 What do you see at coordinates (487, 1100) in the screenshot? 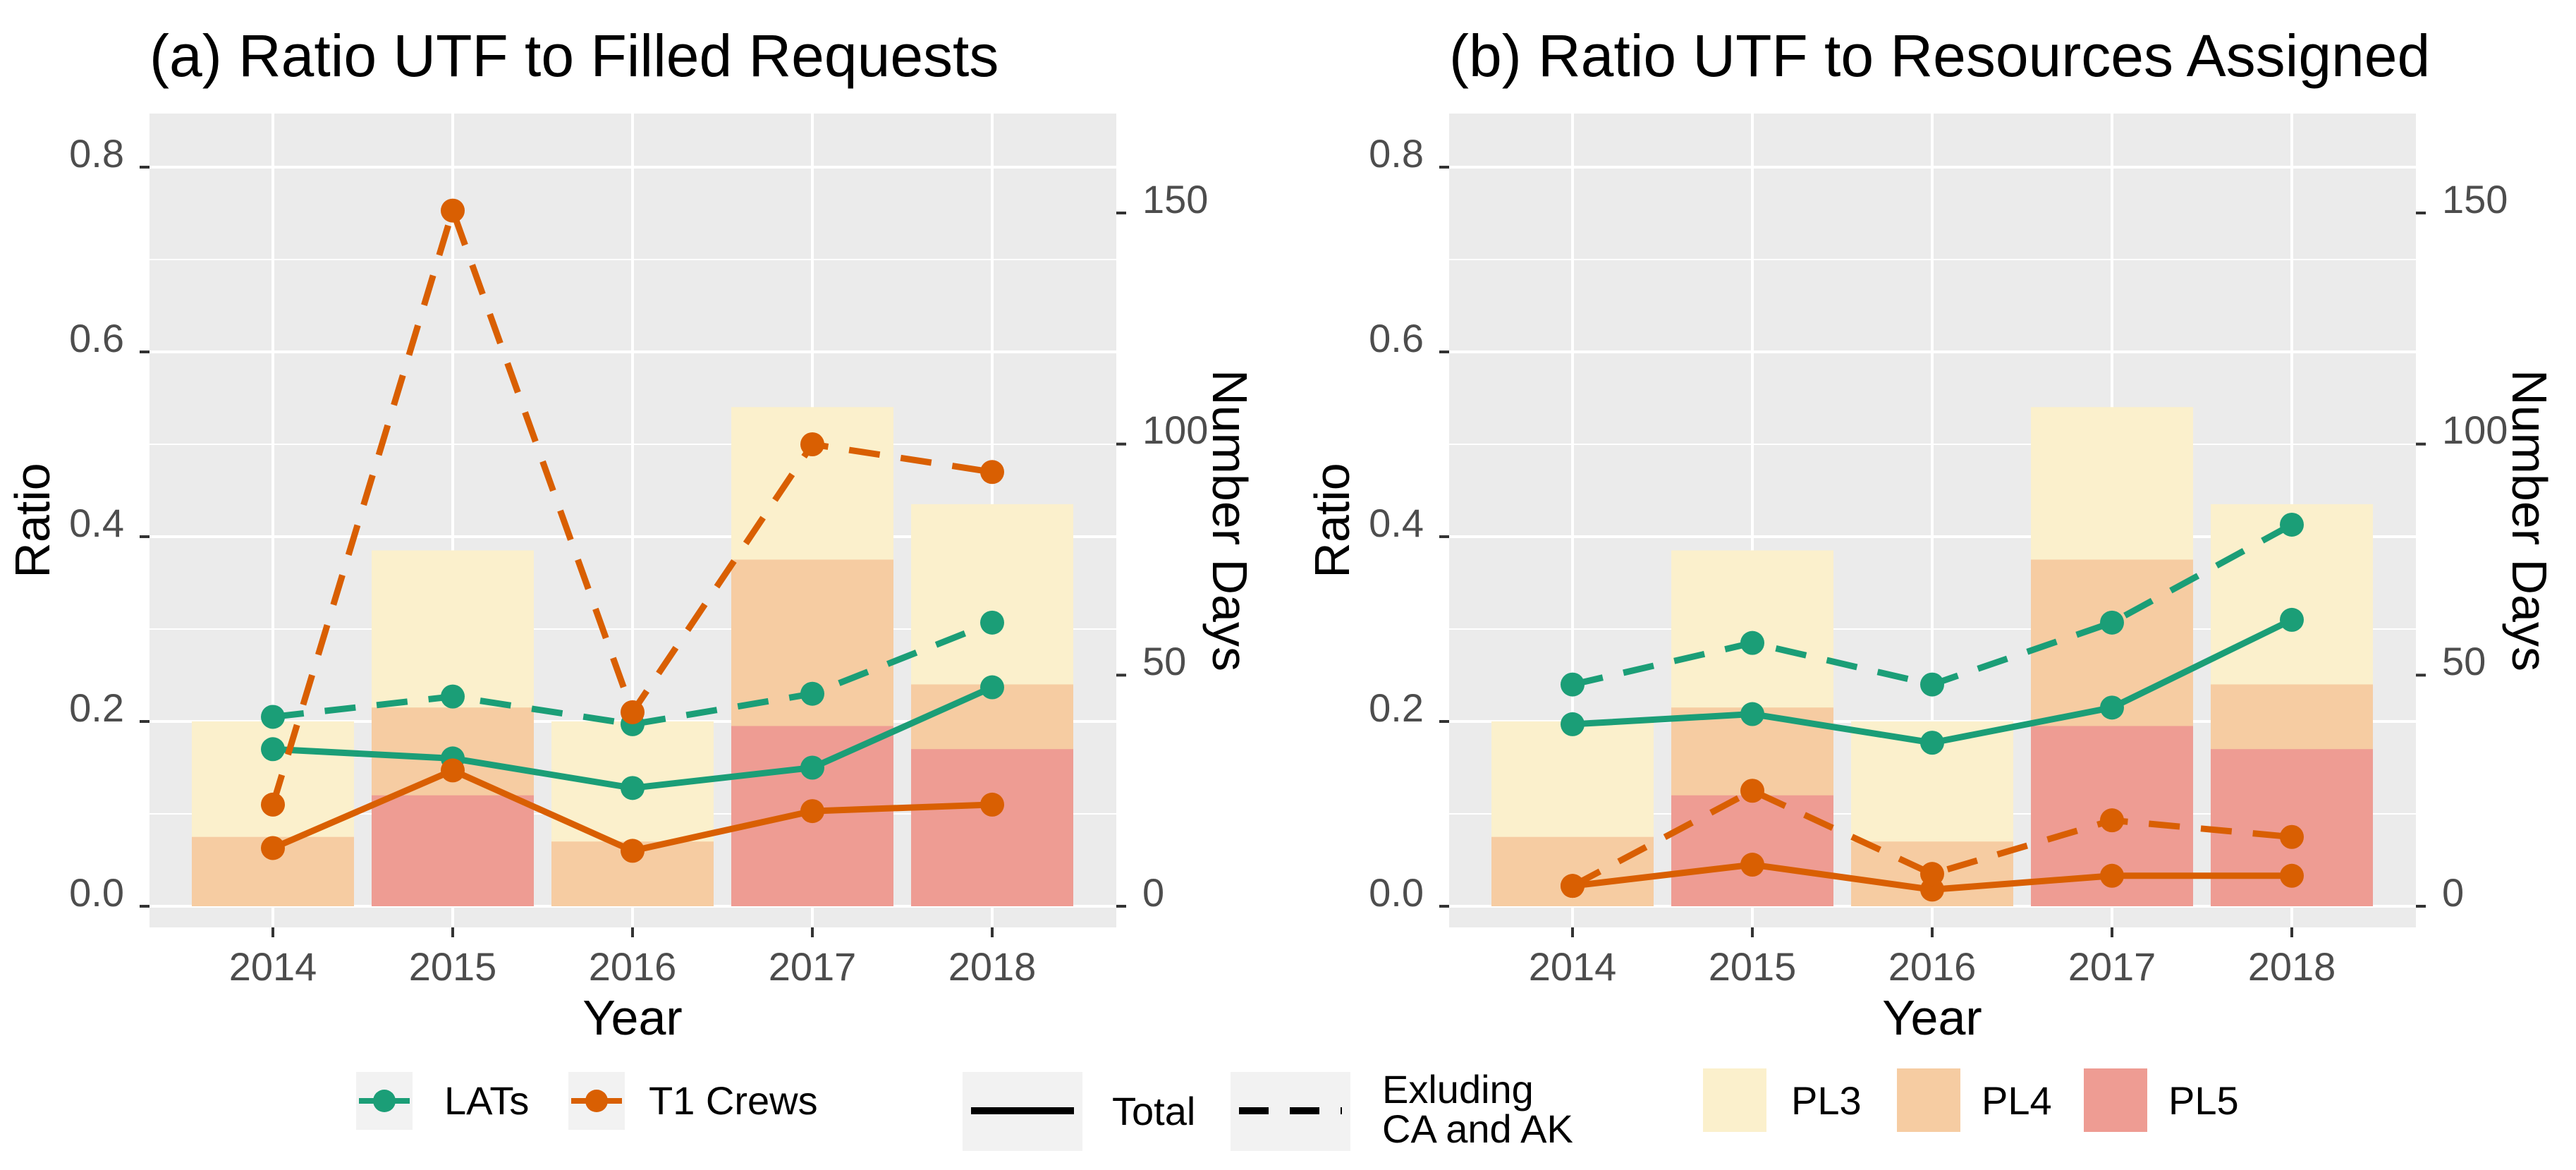
I see `legend-lats-label: LATs` at bounding box center [487, 1100].